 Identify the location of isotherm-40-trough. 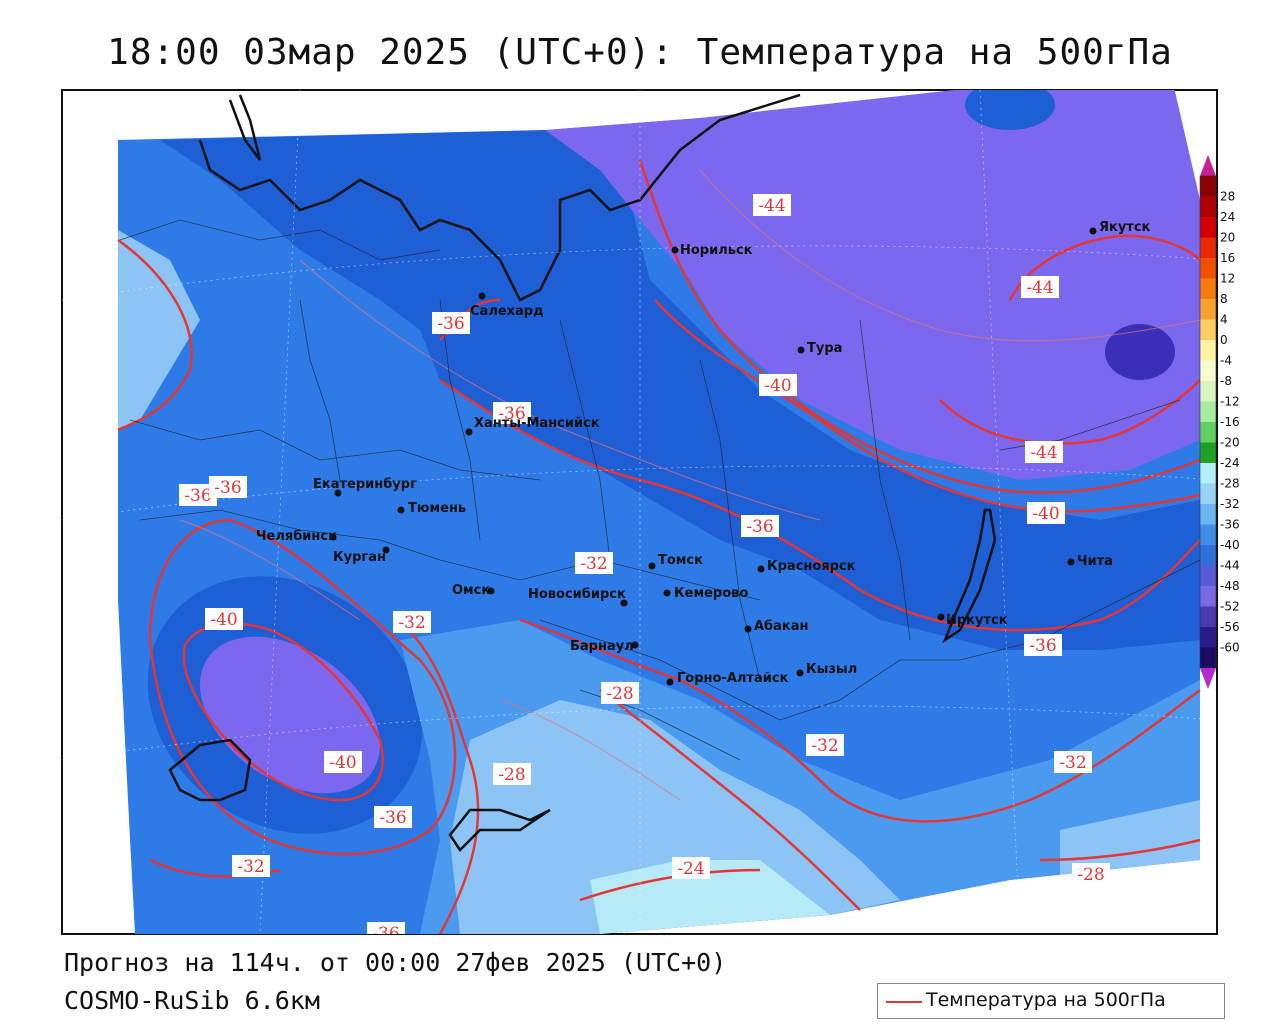
(283, 712).